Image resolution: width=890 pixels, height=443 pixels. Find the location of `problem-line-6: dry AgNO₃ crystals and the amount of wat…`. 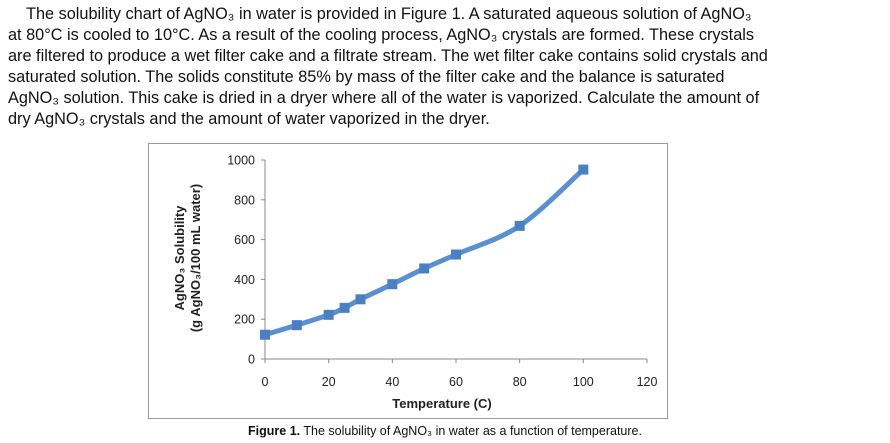

problem-line-6: dry AgNO₃ crystals and the amount of wat… is located at coordinates (249, 119).